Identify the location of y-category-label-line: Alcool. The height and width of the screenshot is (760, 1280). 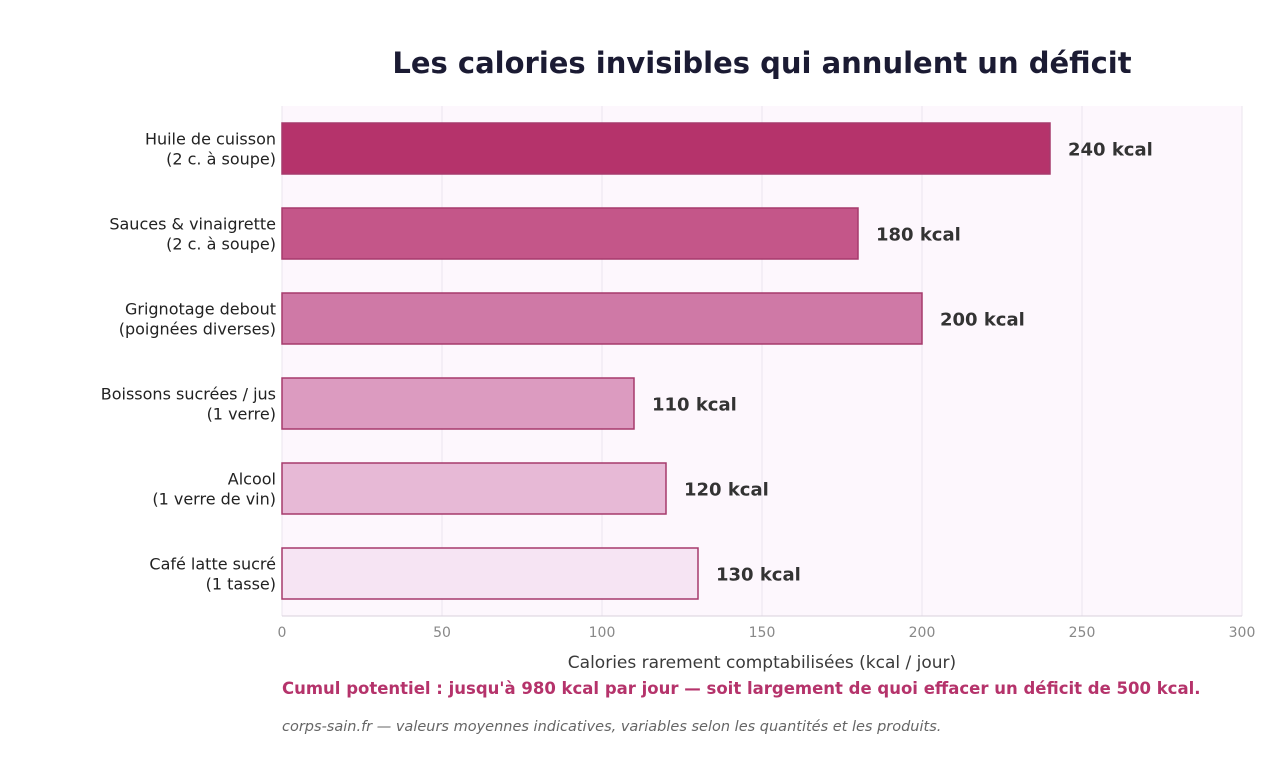
(252, 479).